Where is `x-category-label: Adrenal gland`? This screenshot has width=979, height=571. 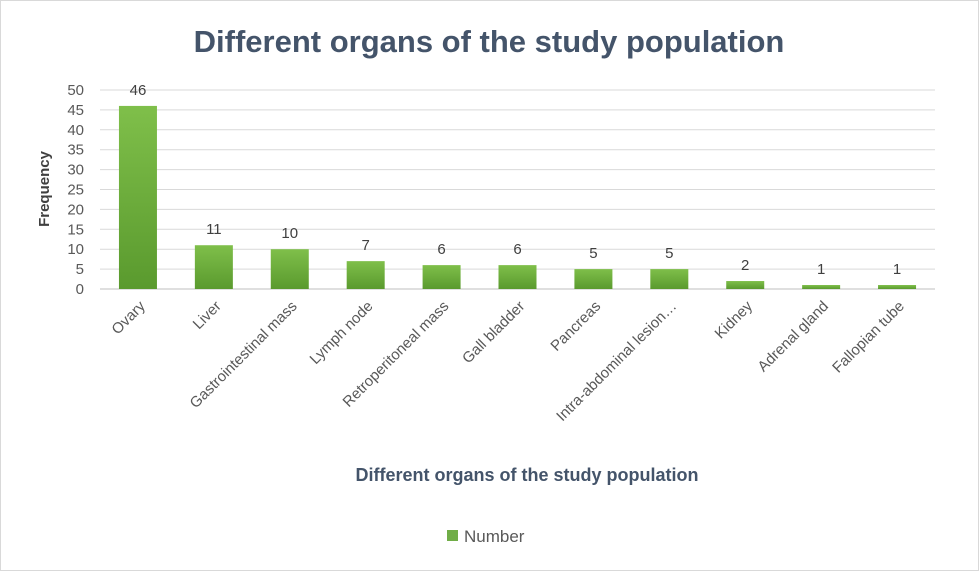
x-category-label: Adrenal gland is located at coordinates (792, 336).